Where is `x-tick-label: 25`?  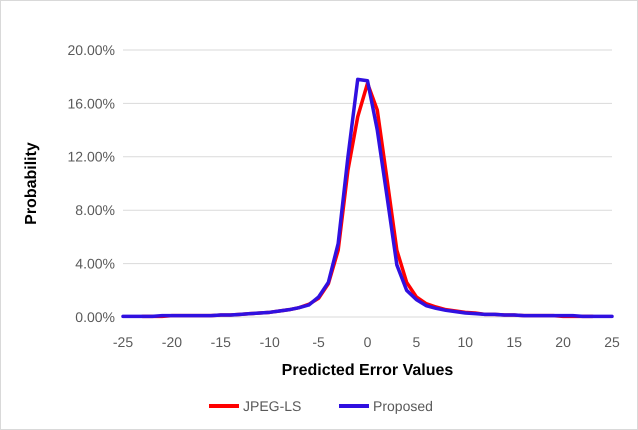
x-tick-label: 25 is located at coordinates (612, 342).